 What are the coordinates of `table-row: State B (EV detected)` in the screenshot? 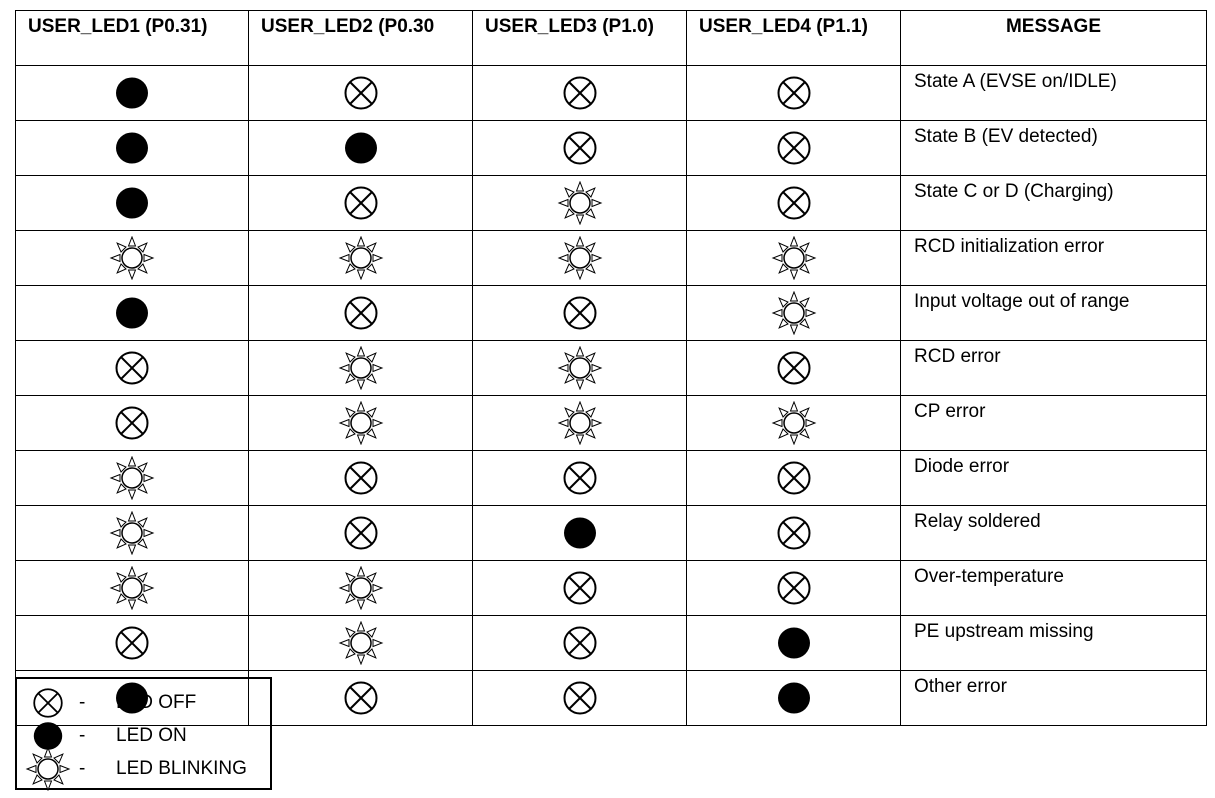 It's located at (611, 148).